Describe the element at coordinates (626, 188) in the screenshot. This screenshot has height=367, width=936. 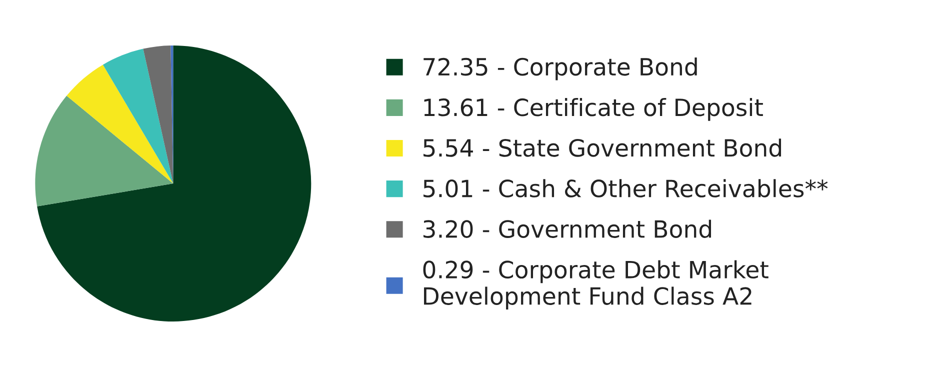
I see `legend-label: 5.01 - Cash & Other Receivables**` at that location.